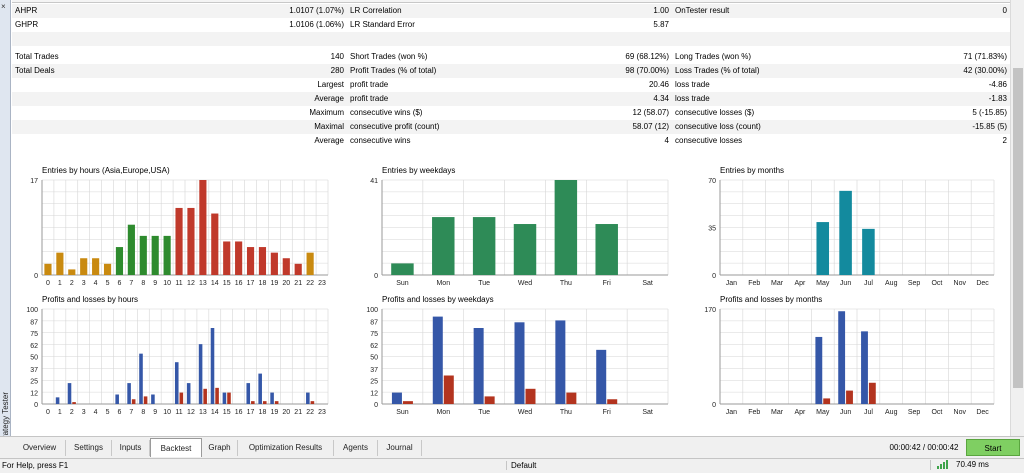  What do you see at coordinates (374, 394) in the screenshot?
I see `y-tick-label: 12` at bounding box center [374, 394].